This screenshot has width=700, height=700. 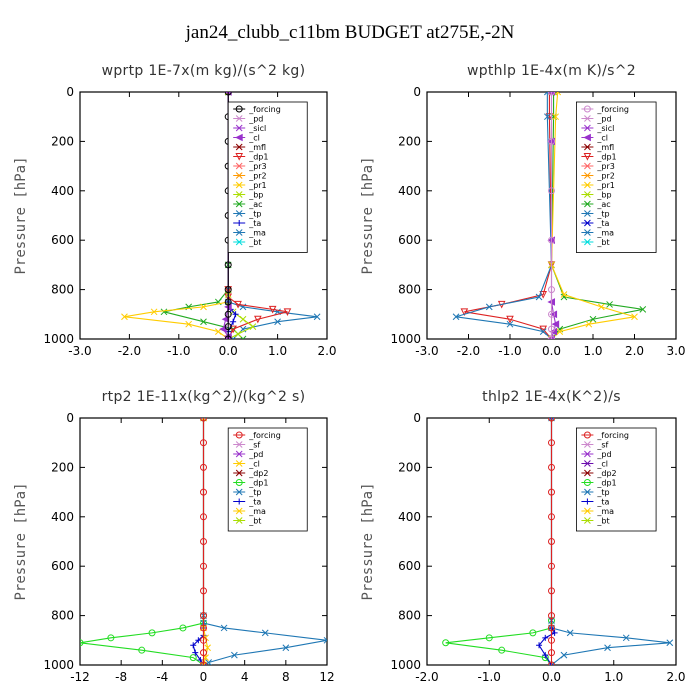 What do you see at coordinates (504, 215) in the screenshot?
I see `series-line` at bounding box center [504, 215].